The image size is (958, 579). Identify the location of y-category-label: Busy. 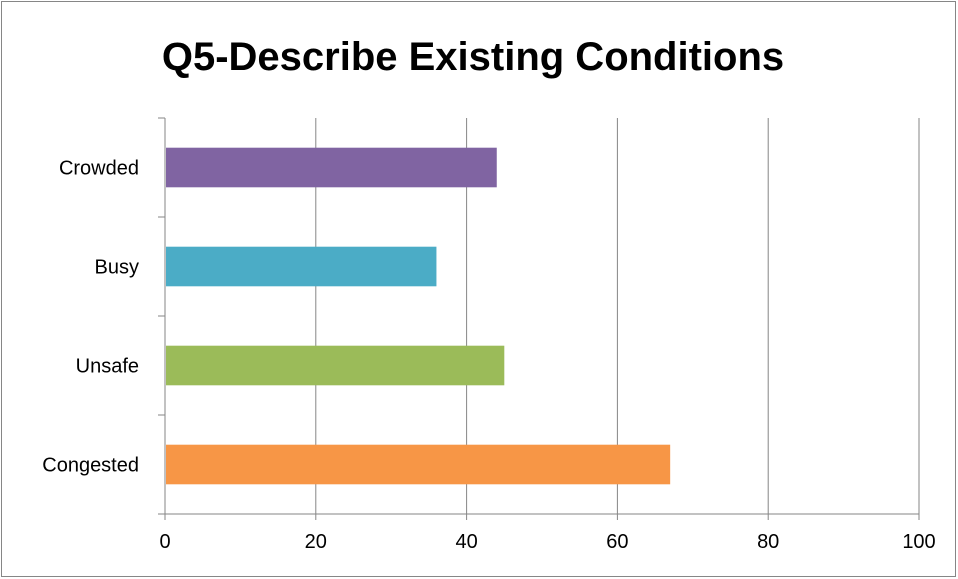
(117, 268).